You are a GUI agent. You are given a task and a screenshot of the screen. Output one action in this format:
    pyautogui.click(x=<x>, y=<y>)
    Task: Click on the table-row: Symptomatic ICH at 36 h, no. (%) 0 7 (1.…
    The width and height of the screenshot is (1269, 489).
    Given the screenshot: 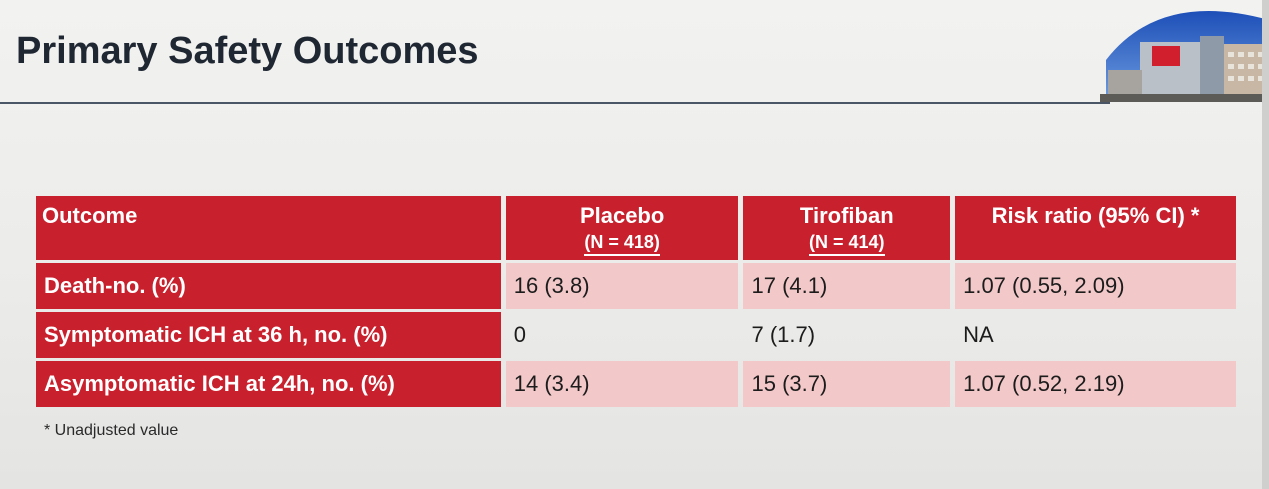 What is the action you would take?
    pyautogui.click(x=636, y=335)
    